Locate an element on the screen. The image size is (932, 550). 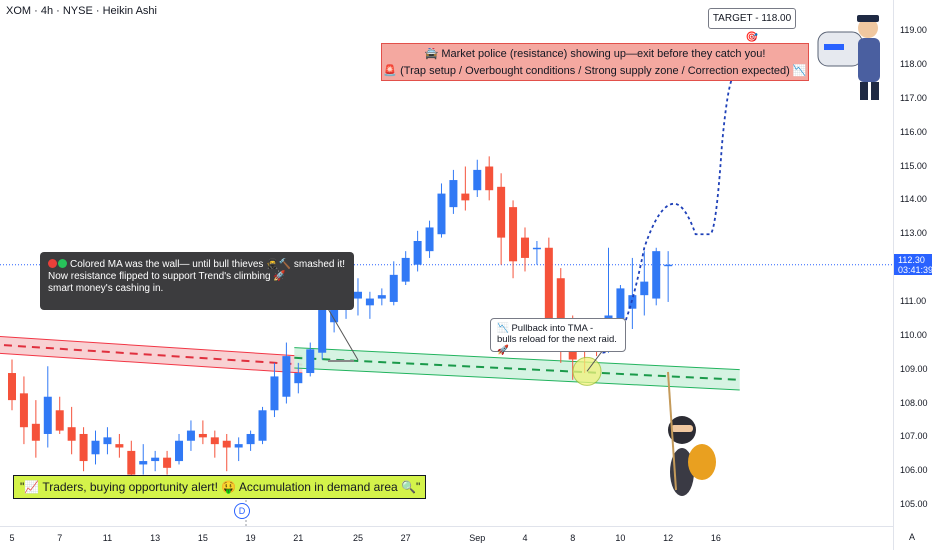
pullback-line2: bulls reload for the next raid. 🚀 is located at coordinates (557, 345).